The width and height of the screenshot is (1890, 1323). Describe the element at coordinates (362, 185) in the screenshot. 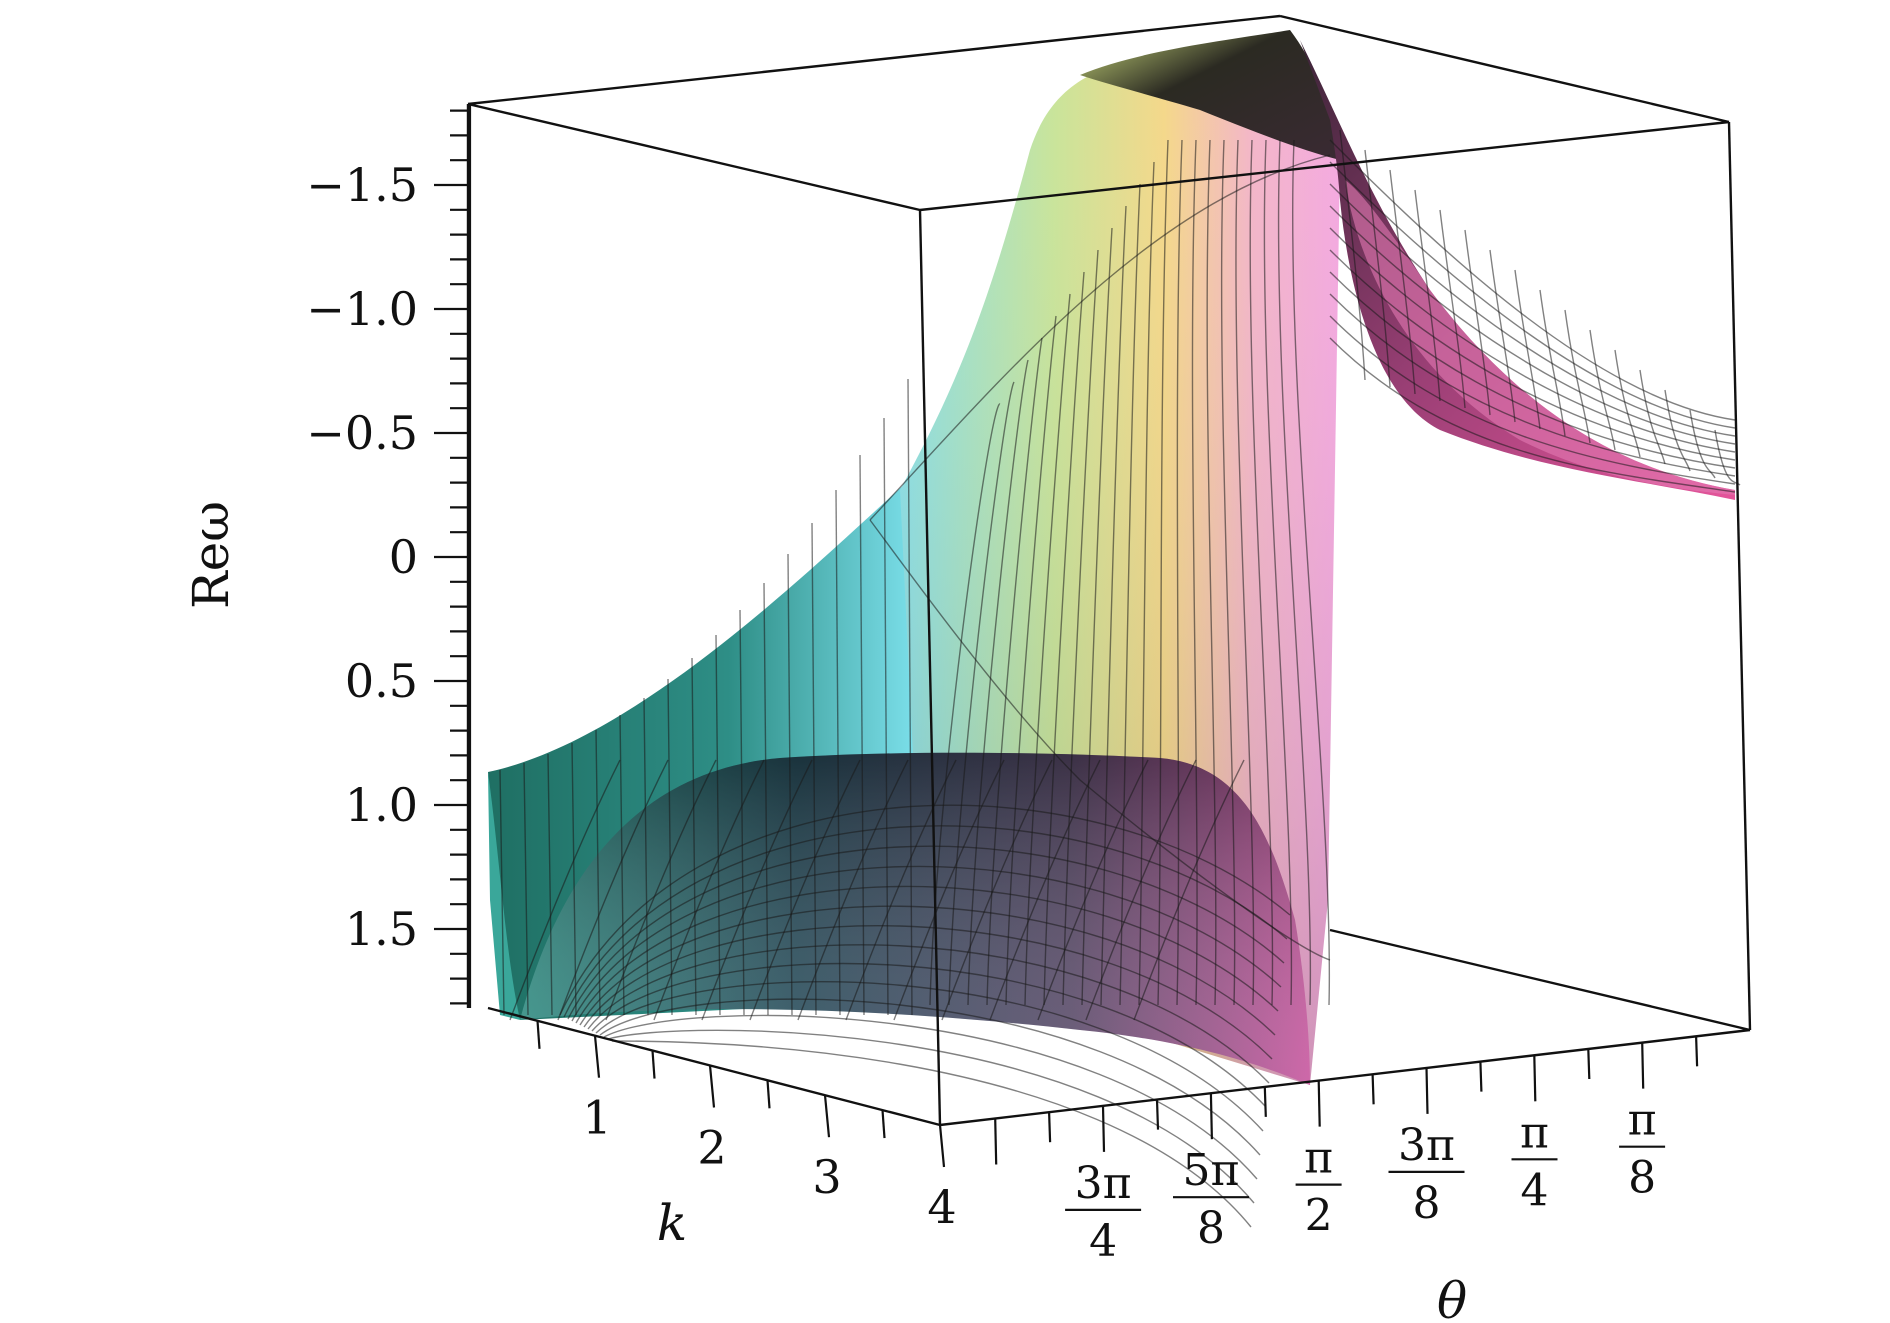

I see `z-tick-label: −1.5` at that location.